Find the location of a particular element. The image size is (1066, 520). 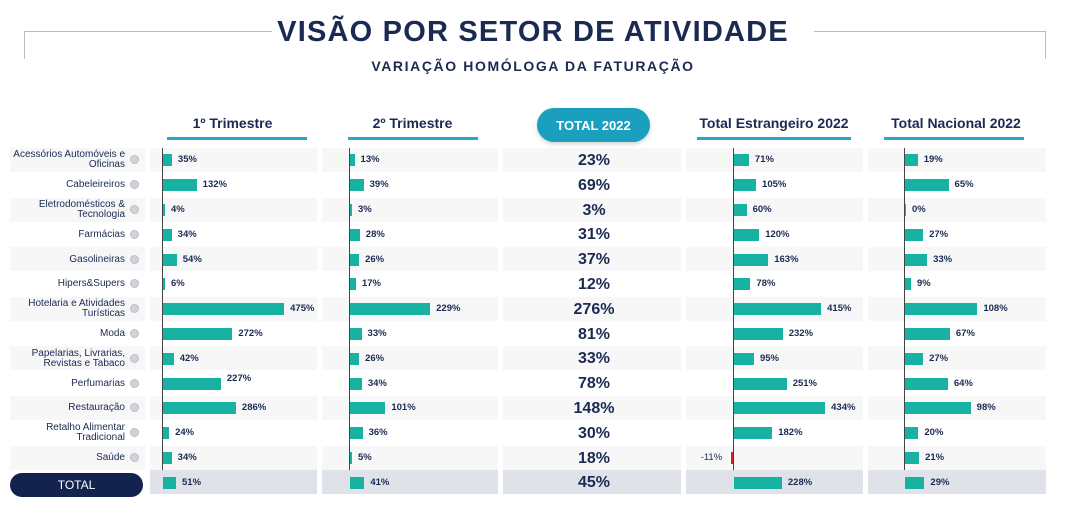

row-label: Restauração is located at coordinates (96, 408).